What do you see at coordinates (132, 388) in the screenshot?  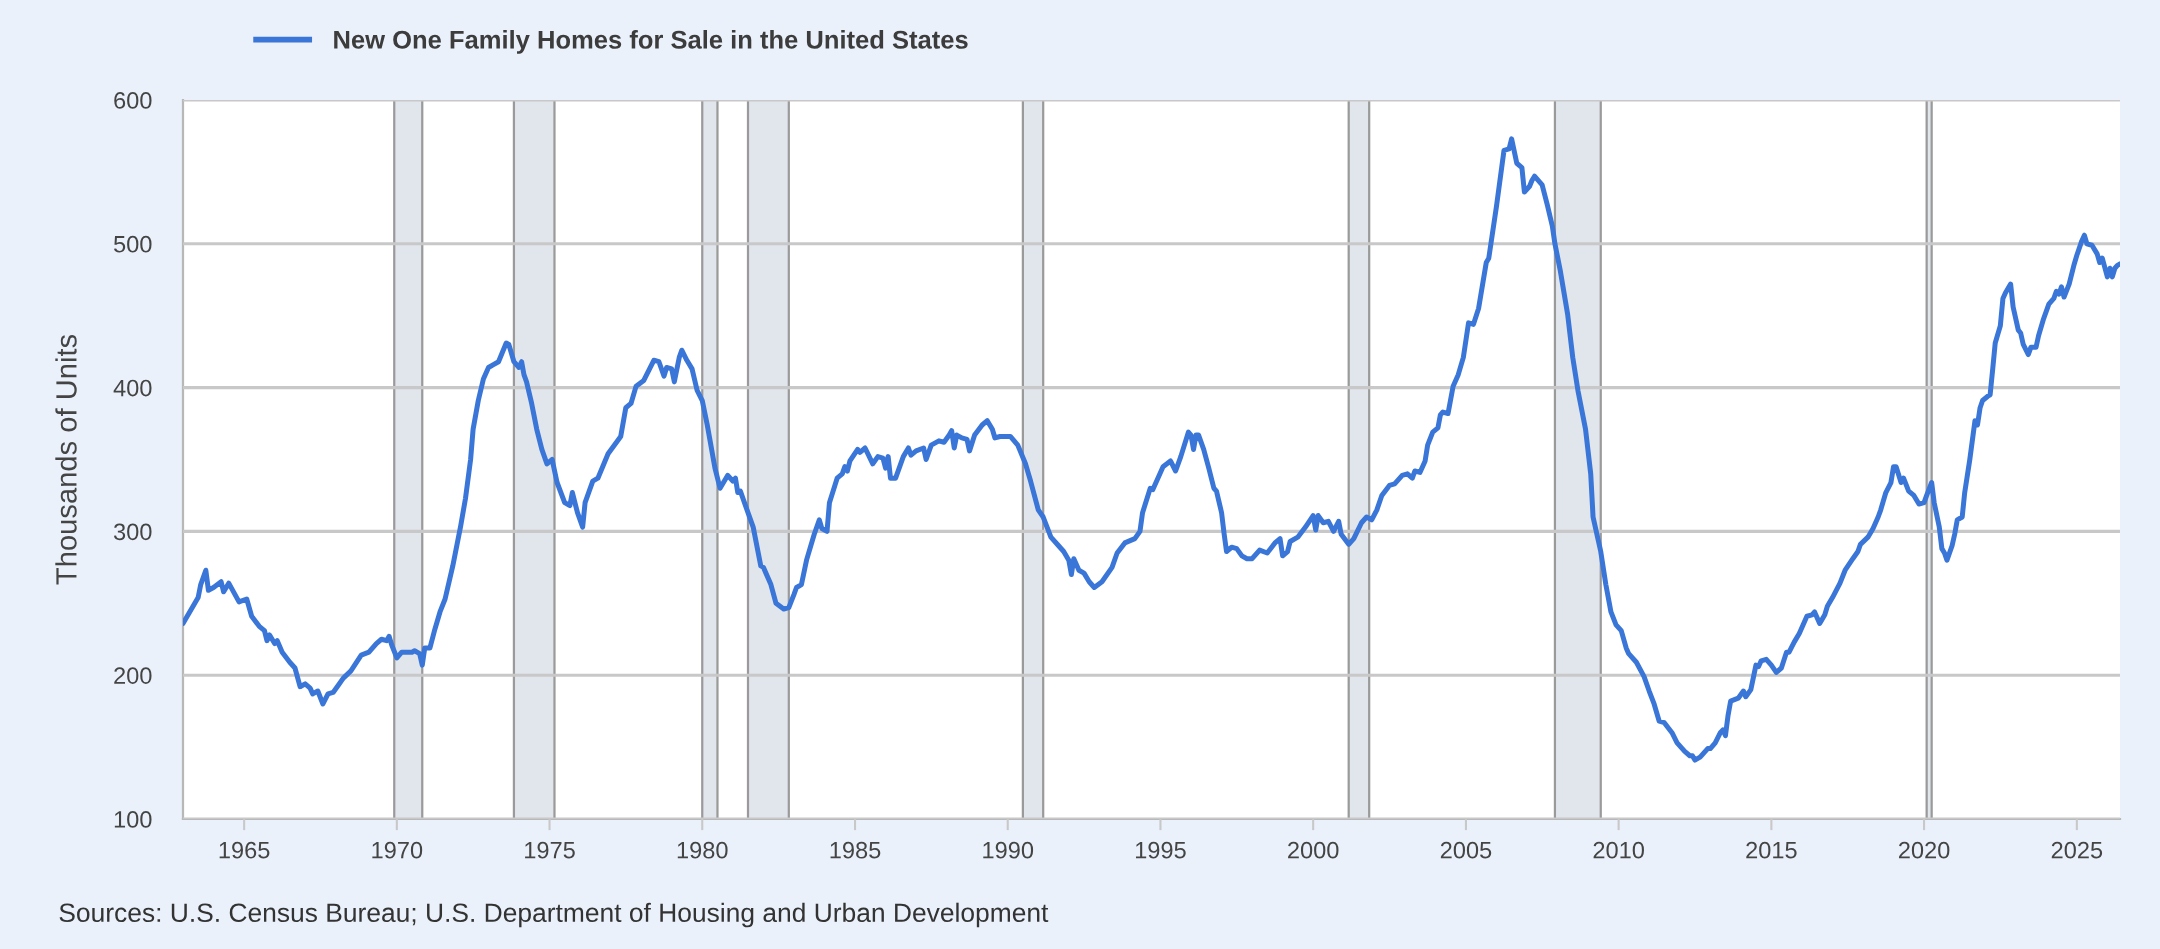 I see `y-tick-label: 400` at bounding box center [132, 388].